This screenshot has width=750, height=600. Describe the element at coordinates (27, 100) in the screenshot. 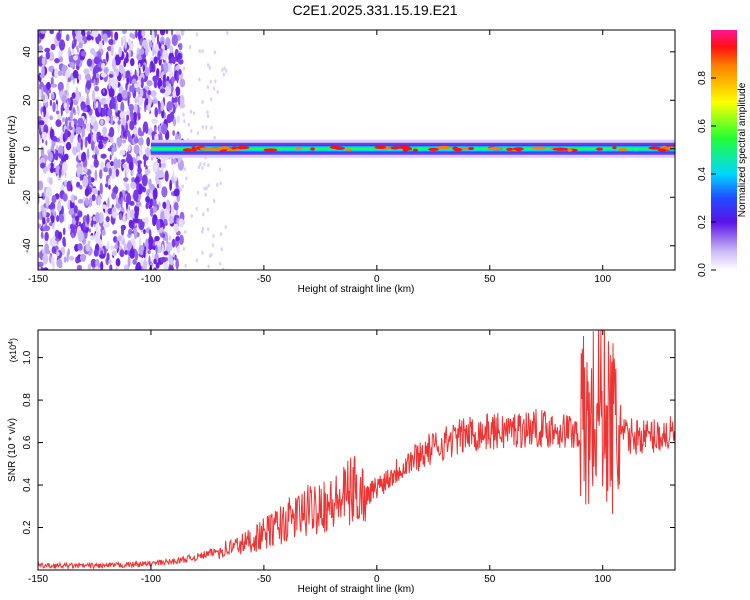

I see `y-tick-label: 20` at that location.